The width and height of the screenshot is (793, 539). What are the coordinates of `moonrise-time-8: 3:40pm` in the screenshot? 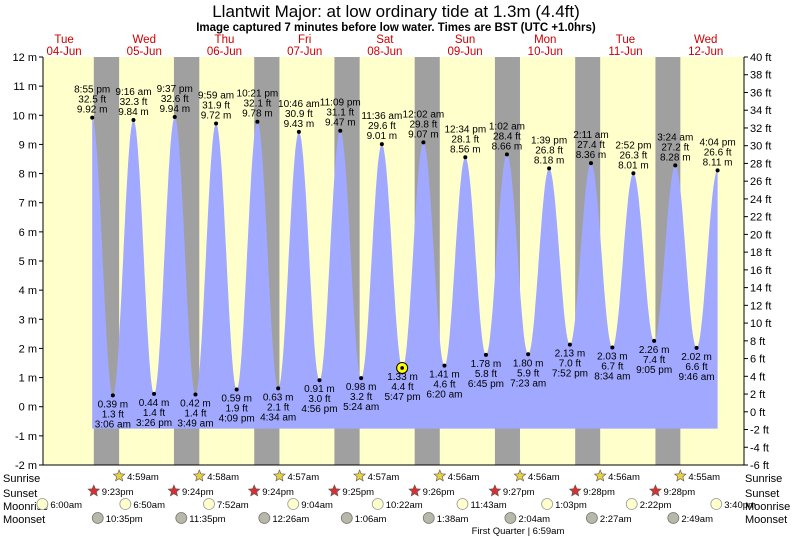 It's located at (740, 505).